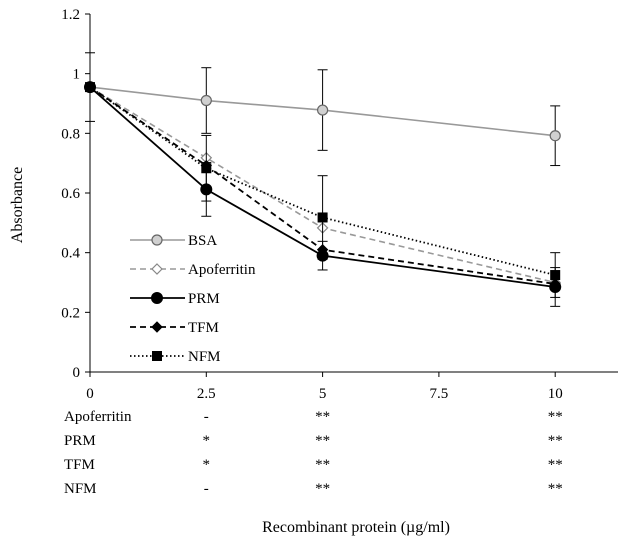 The image size is (624, 545). What do you see at coordinates (77, 373) in the screenshot?
I see `y-tick-label: 0` at bounding box center [77, 373].